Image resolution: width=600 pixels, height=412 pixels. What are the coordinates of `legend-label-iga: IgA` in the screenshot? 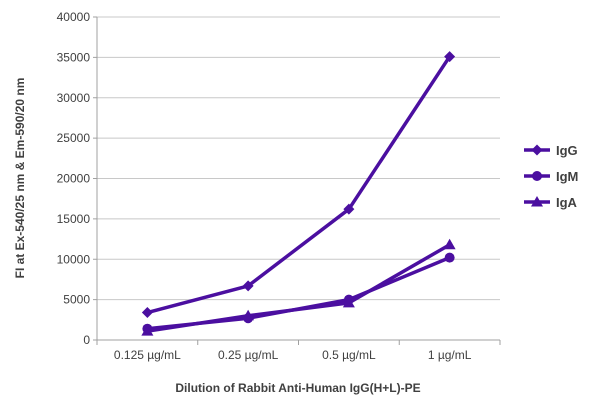 It's located at (567, 202).